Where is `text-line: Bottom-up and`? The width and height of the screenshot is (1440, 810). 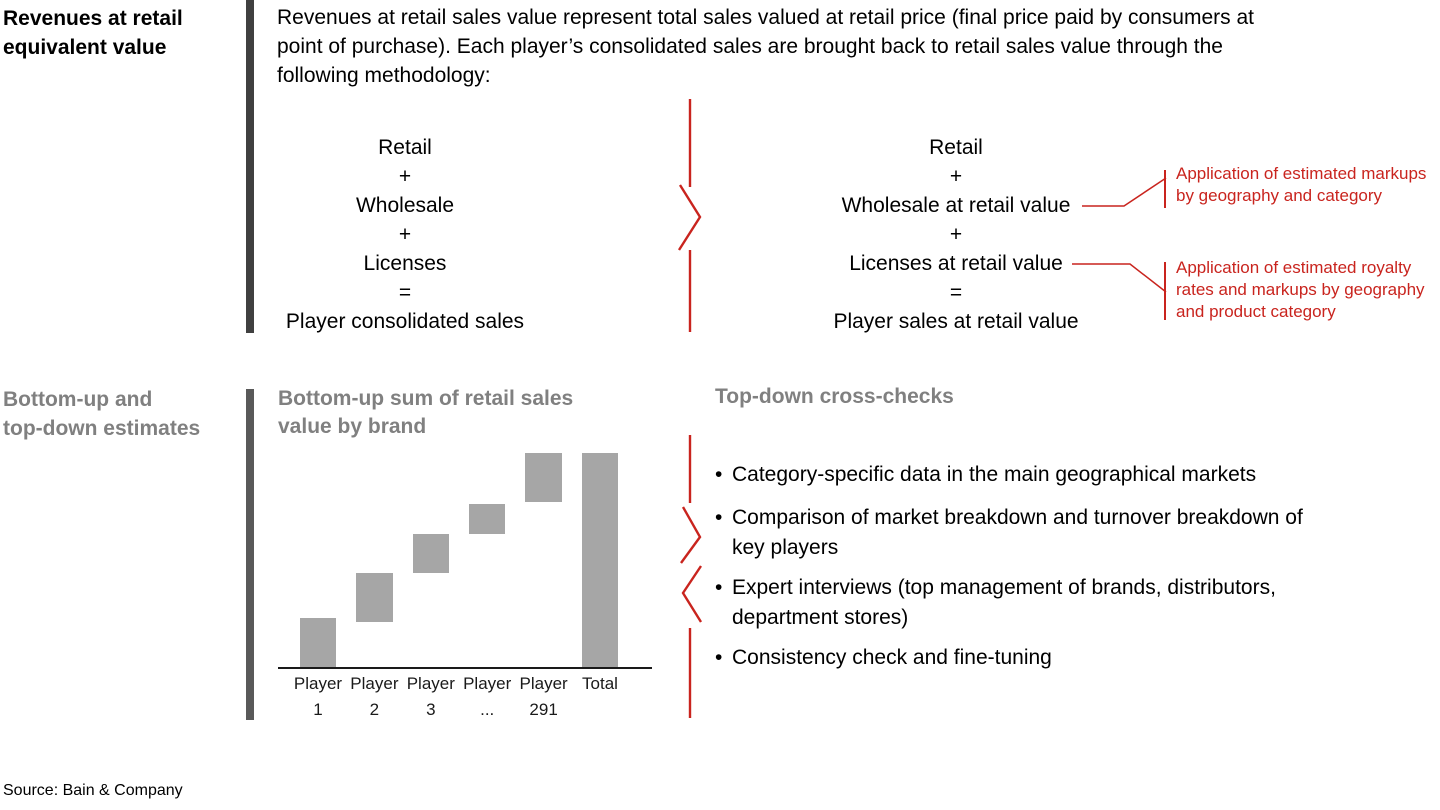
text-line: Bottom-up and is located at coordinates (78, 399).